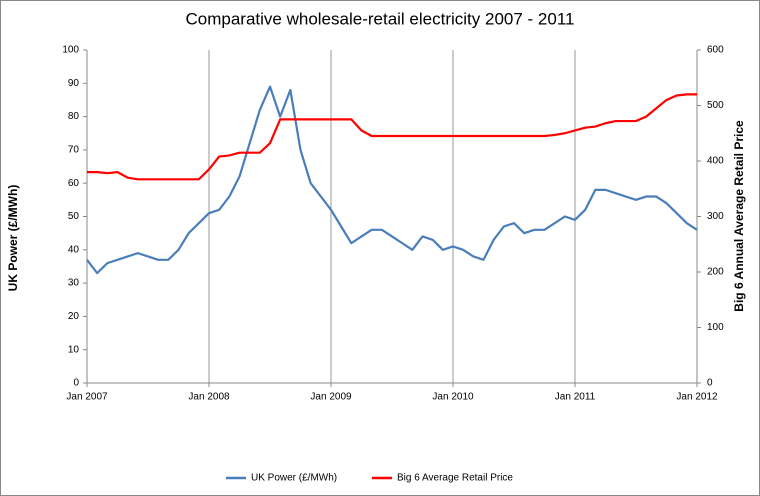 The image size is (760, 496). Describe the element at coordinates (74, 349) in the screenshot. I see `y-tick-label: 10` at that location.